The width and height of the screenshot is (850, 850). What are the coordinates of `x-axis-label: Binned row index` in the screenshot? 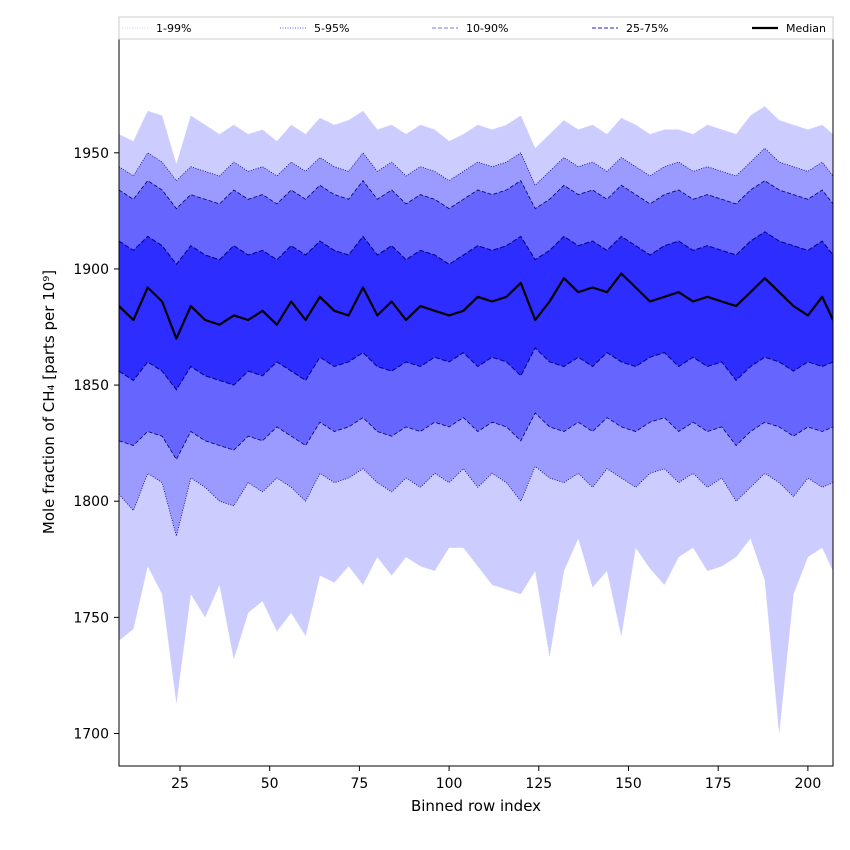 It's located at (476, 806).